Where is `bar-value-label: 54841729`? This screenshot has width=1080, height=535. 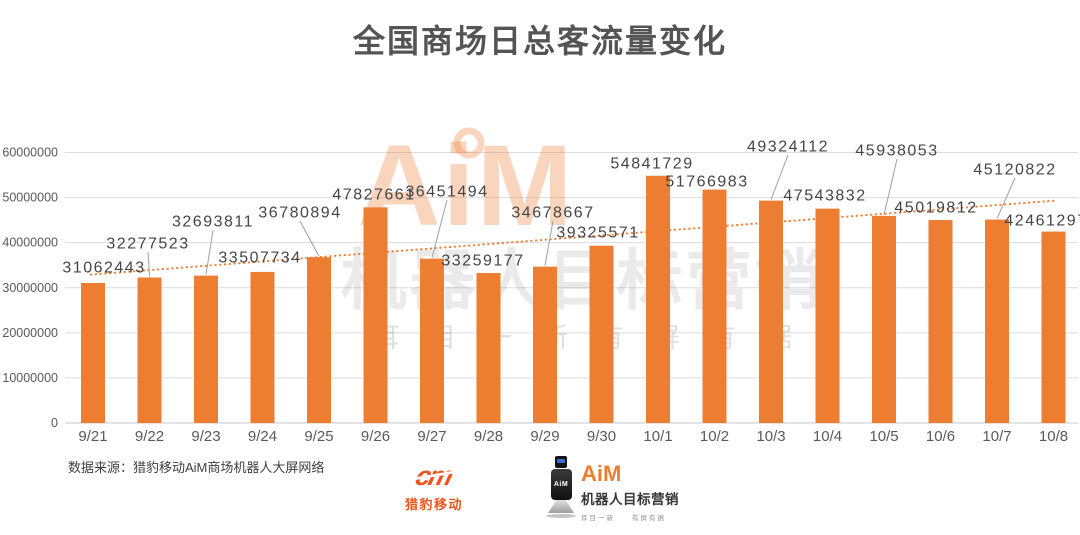 bar-value-label: 54841729 is located at coordinates (651, 164).